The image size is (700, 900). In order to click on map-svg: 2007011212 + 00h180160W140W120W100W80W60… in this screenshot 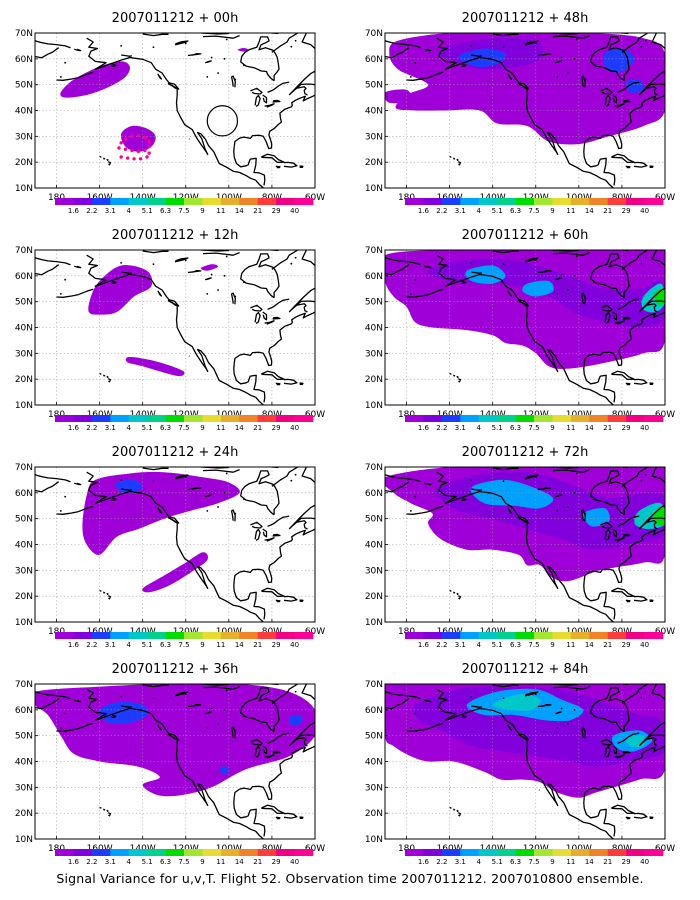, I will do `click(170, 113)`.